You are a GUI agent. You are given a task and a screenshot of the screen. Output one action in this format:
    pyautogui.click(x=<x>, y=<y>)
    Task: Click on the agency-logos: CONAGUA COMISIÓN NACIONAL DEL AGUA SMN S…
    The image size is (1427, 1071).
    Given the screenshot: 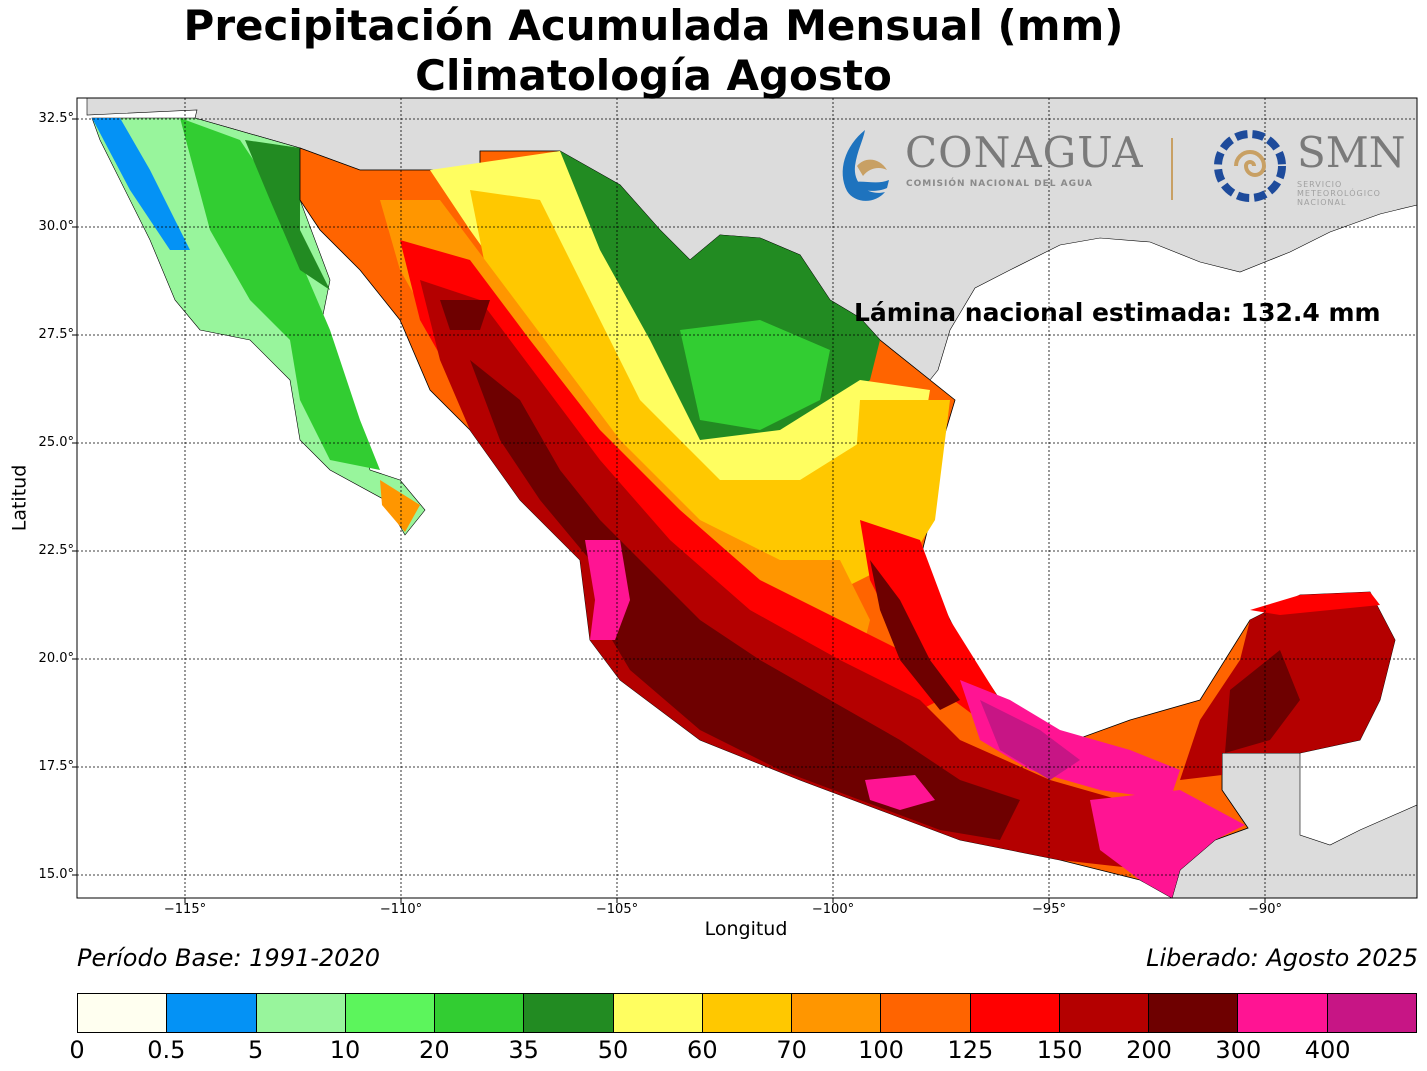 What is the action you would take?
    pyautogui.click(x=1122, y=169)
    